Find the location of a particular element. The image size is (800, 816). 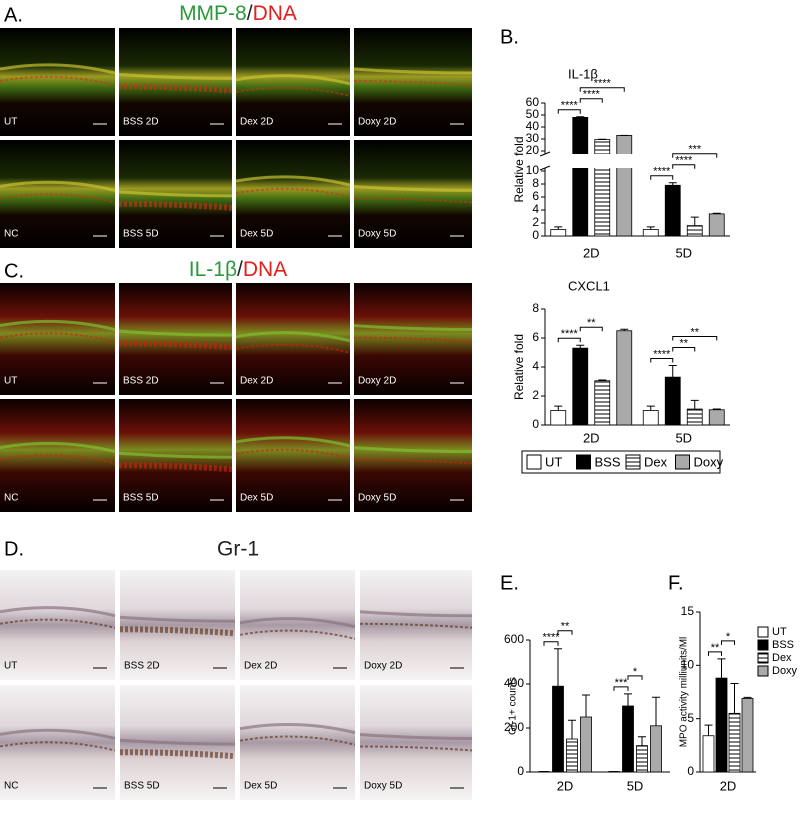

image-label: BSS 5D is located at coordinates (141, 234).